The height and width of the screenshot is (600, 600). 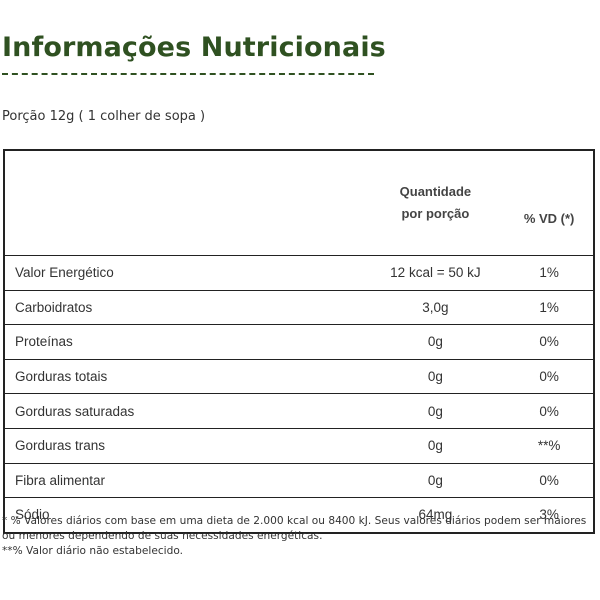 What do you see at coordinates (185, 515) in the screenshot?
I see `nutrient-name: Sódio` at bounding box center [185, 515].